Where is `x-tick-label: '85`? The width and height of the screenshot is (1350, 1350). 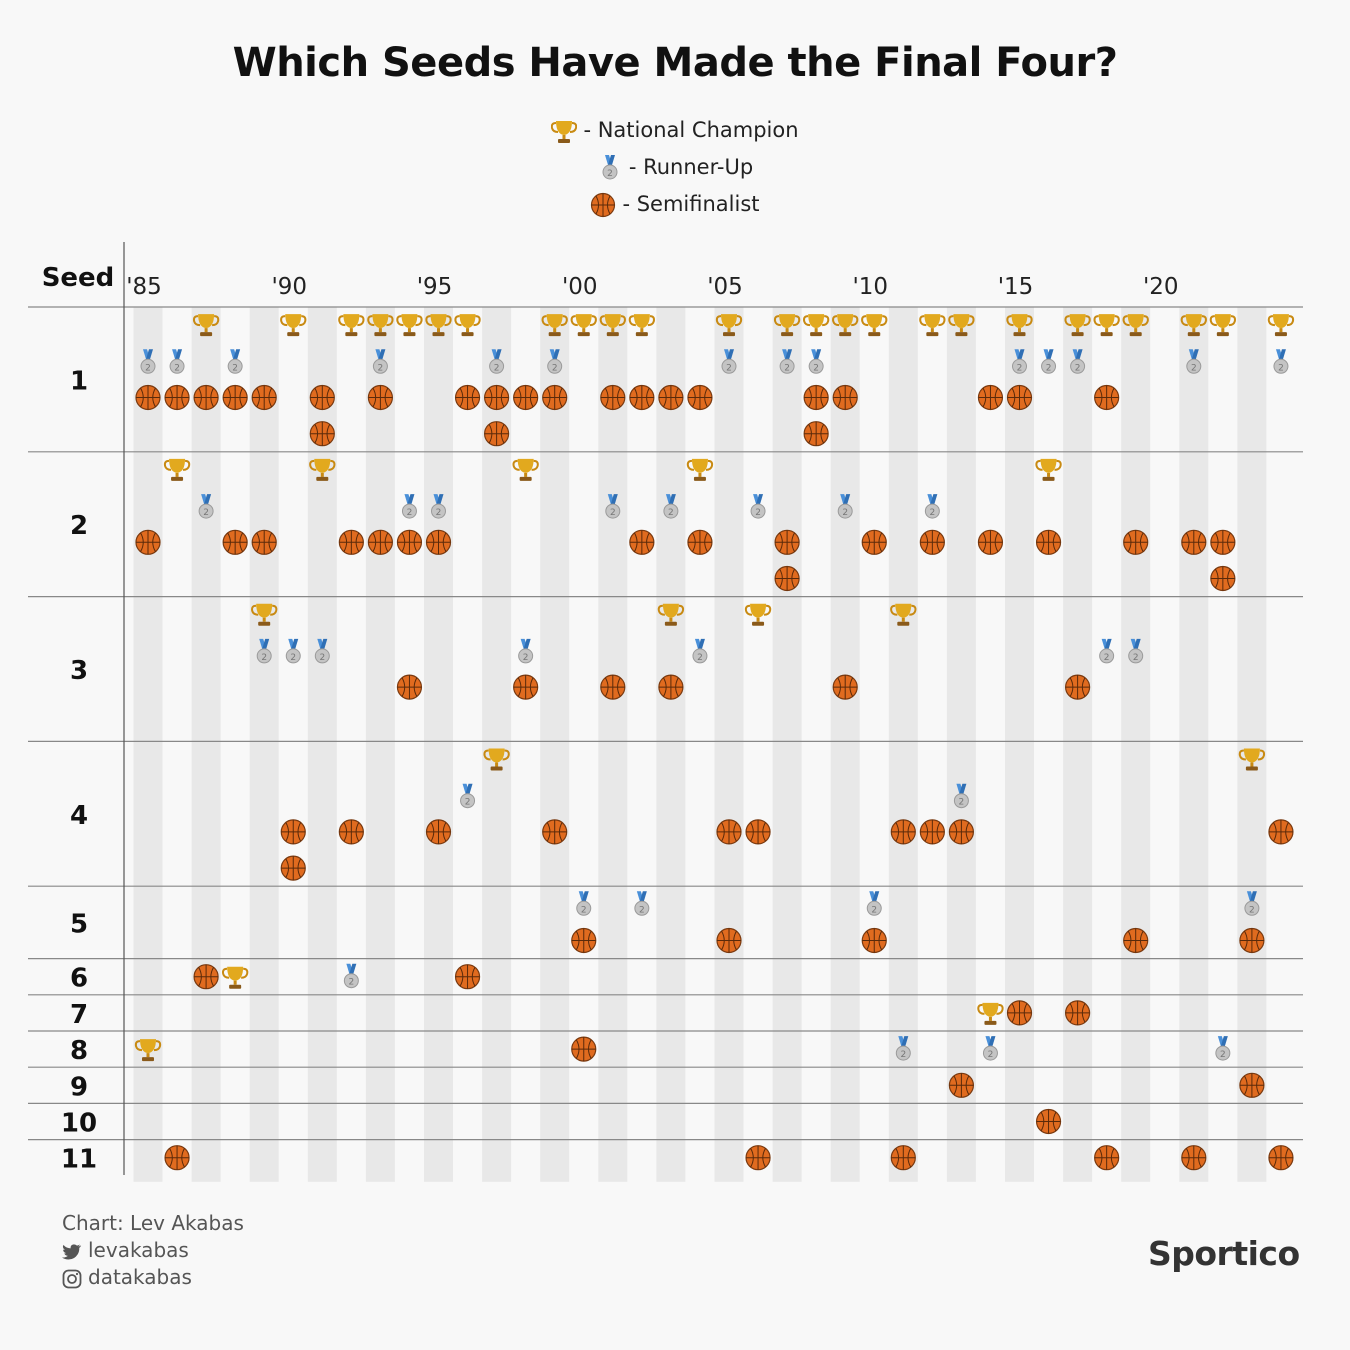
x-tick-label: '85 is located at coordinates (144, 287).